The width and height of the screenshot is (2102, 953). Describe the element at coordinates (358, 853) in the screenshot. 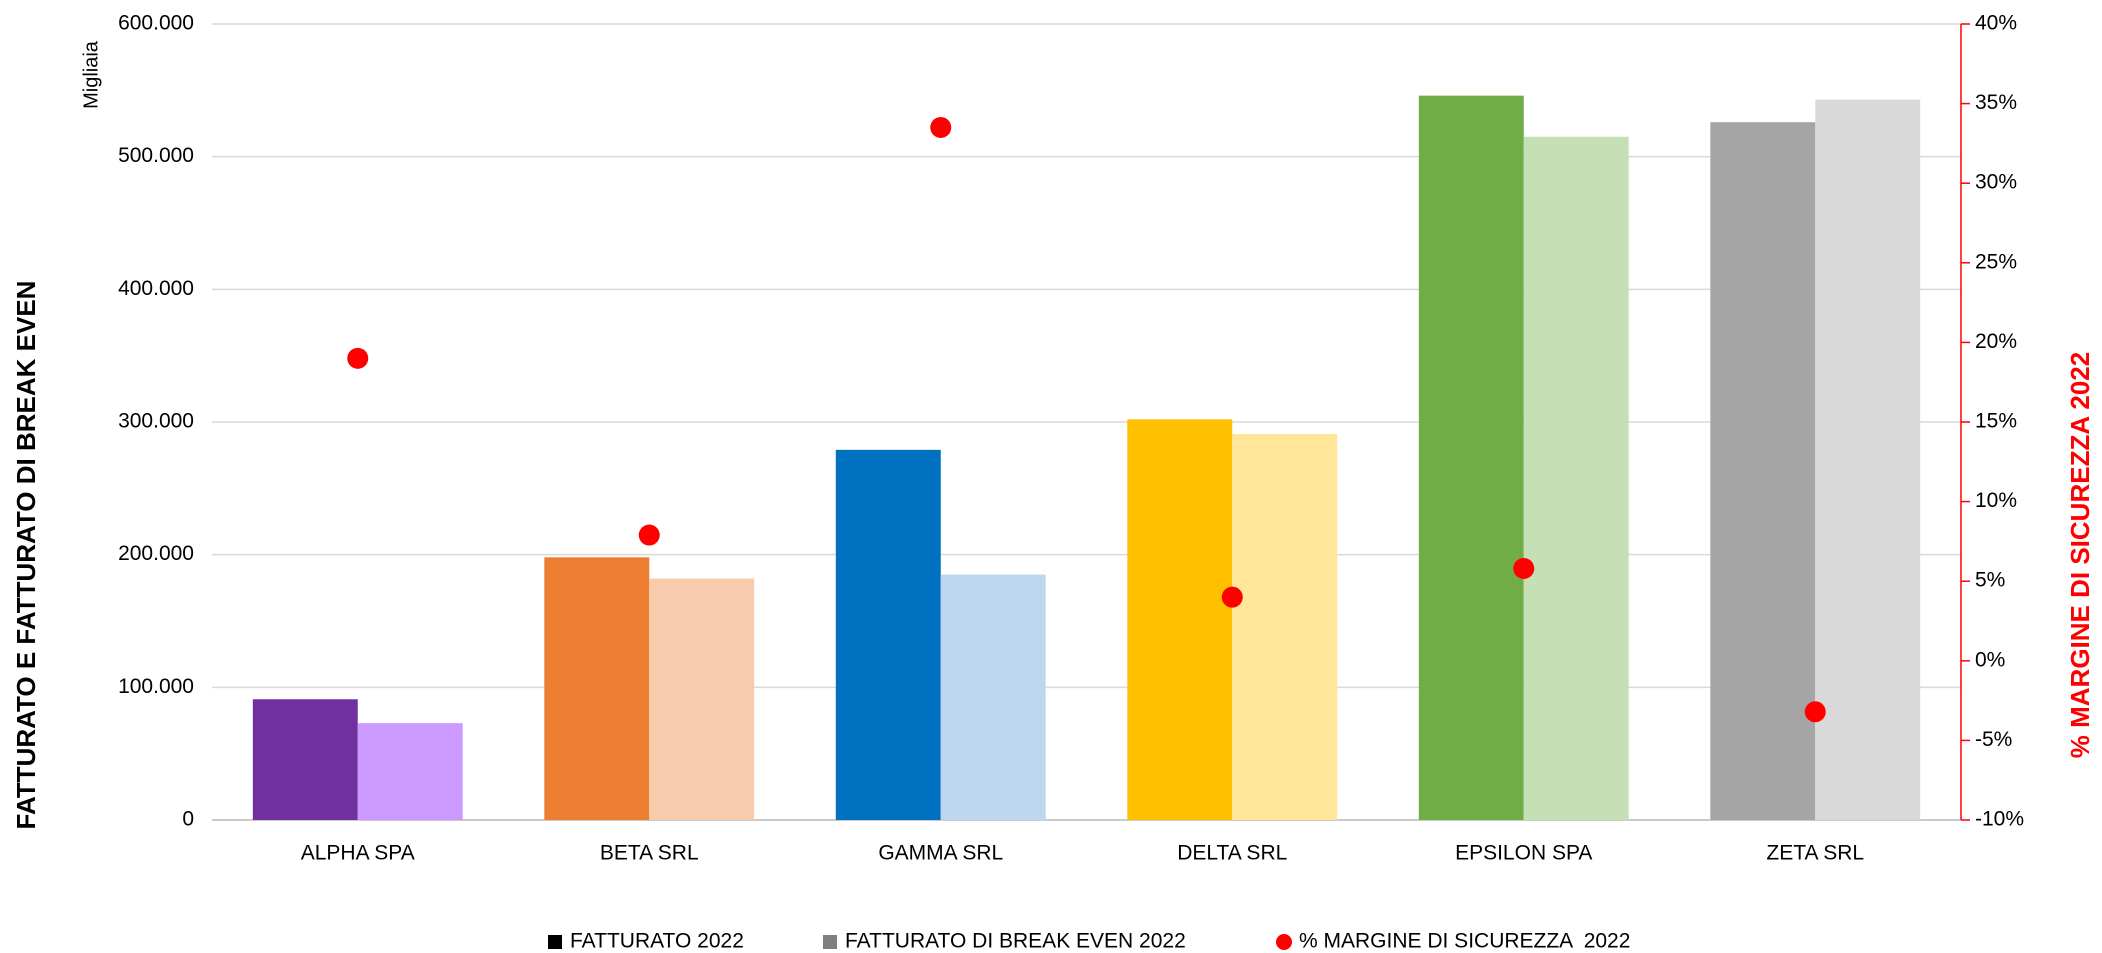

I see `x-tick-label: ALPHA SPA` at that location.